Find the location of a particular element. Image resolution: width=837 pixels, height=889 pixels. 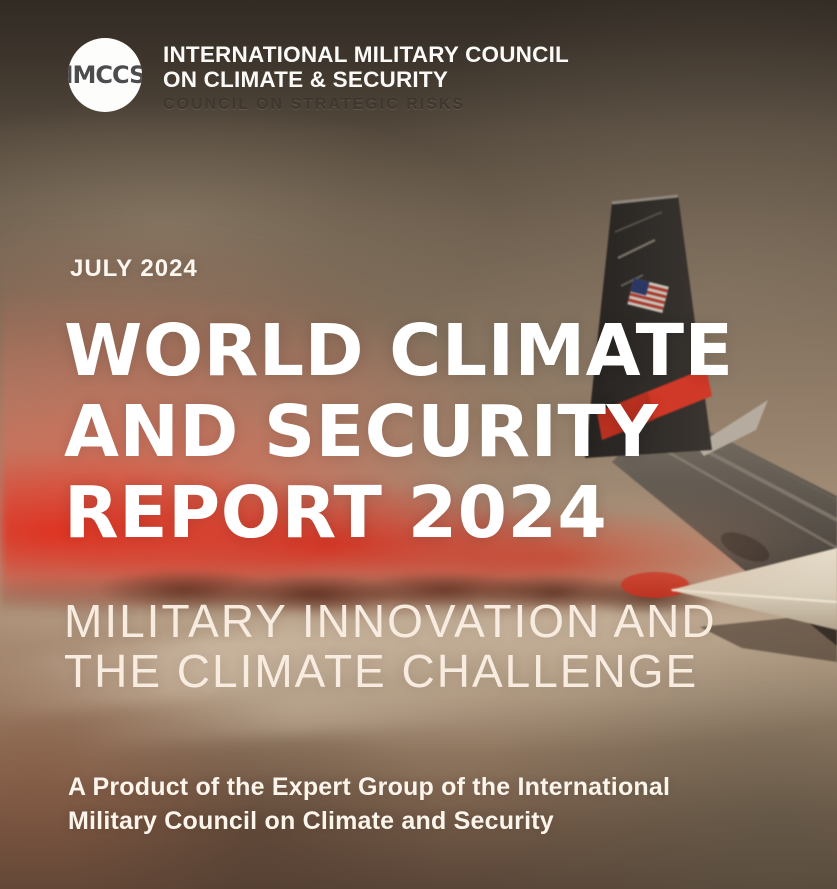

imccs-logo-text: IMCCS is located at coordinates (105, 75).